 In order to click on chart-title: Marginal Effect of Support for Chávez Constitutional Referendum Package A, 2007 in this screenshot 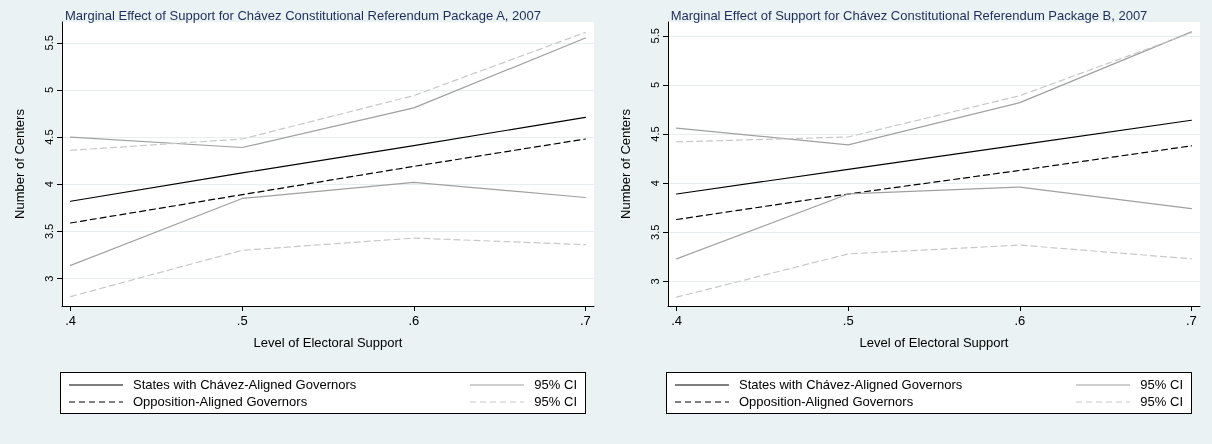, I will do `click(303, 15)`.